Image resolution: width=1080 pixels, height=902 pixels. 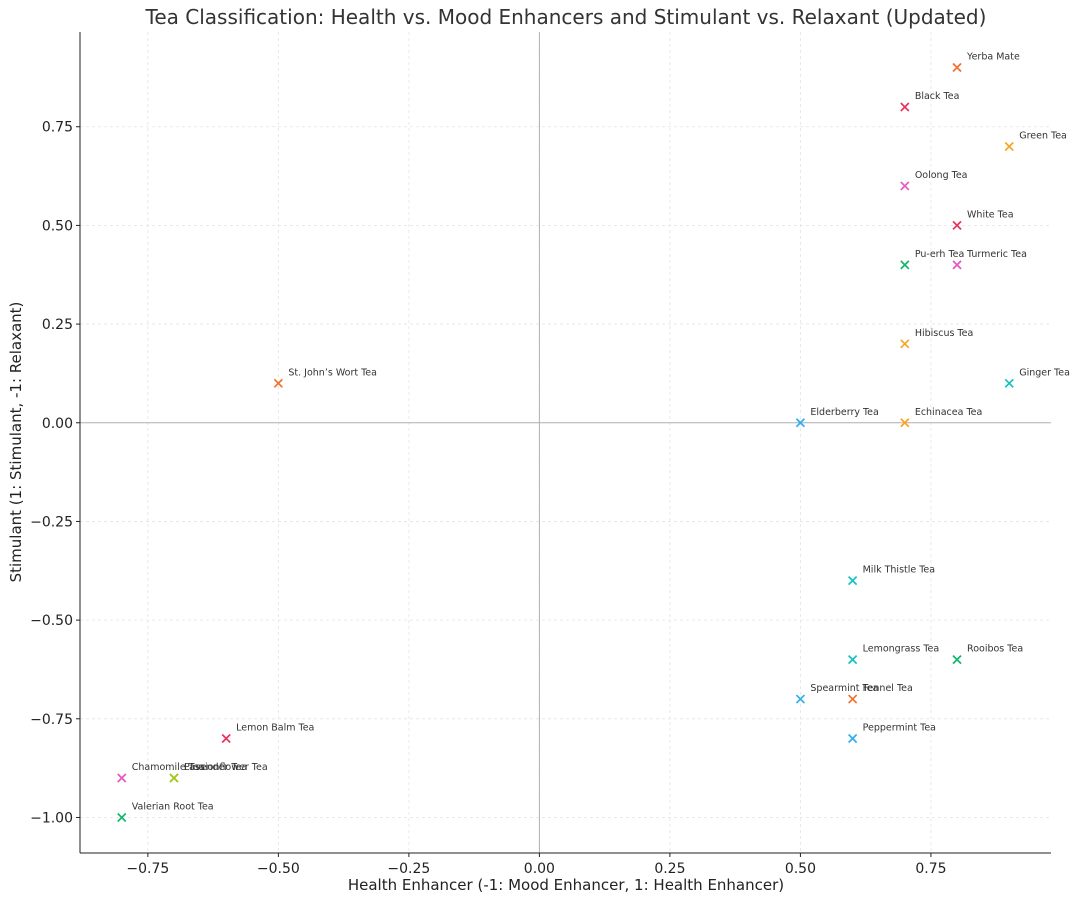 I want to click on data-point: Lavender Tea, so click(x=208, y=772).